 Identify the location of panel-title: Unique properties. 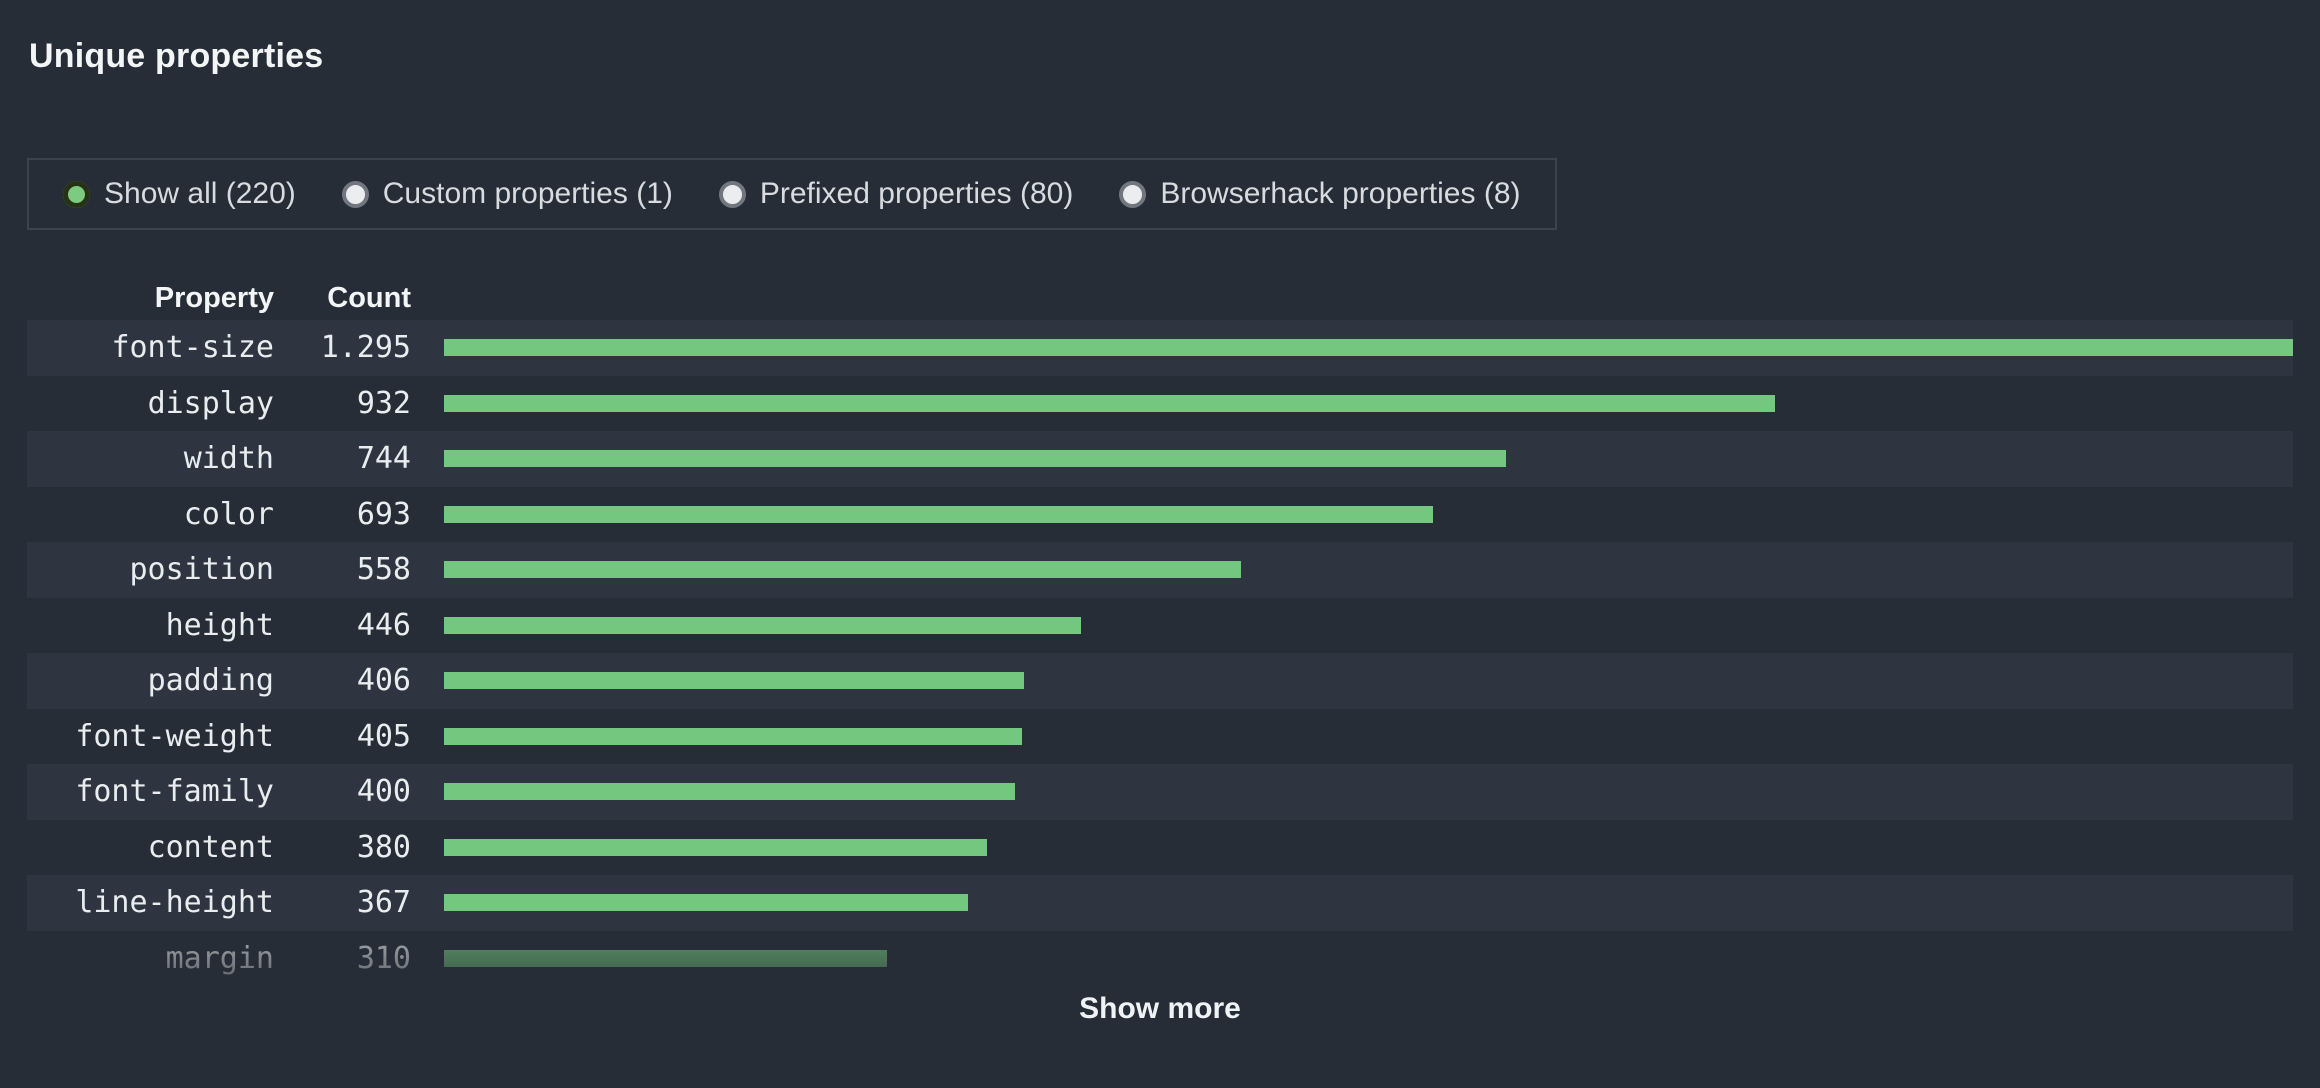
(176, 56).